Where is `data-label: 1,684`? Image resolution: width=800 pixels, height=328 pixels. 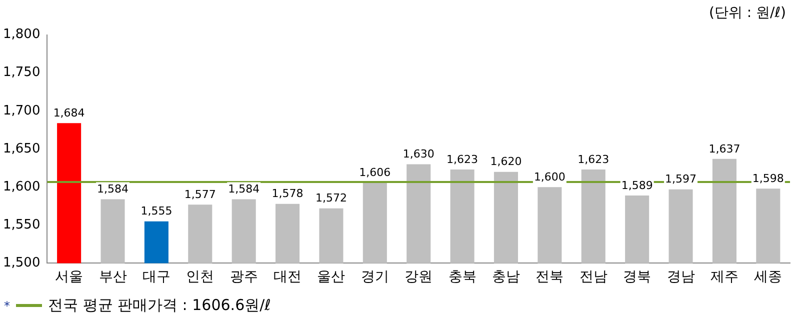 data-label: 1,684 is located at coordinates (69, 113).